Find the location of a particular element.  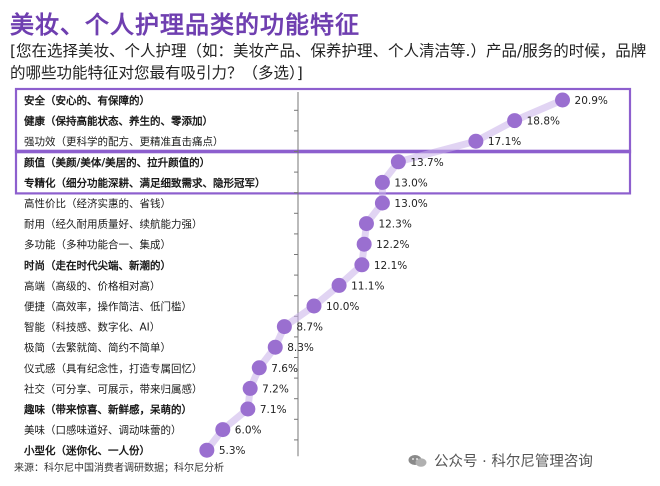

category-label: 多功能（多种功能合一、集成） is located at coordinates (97, 244).